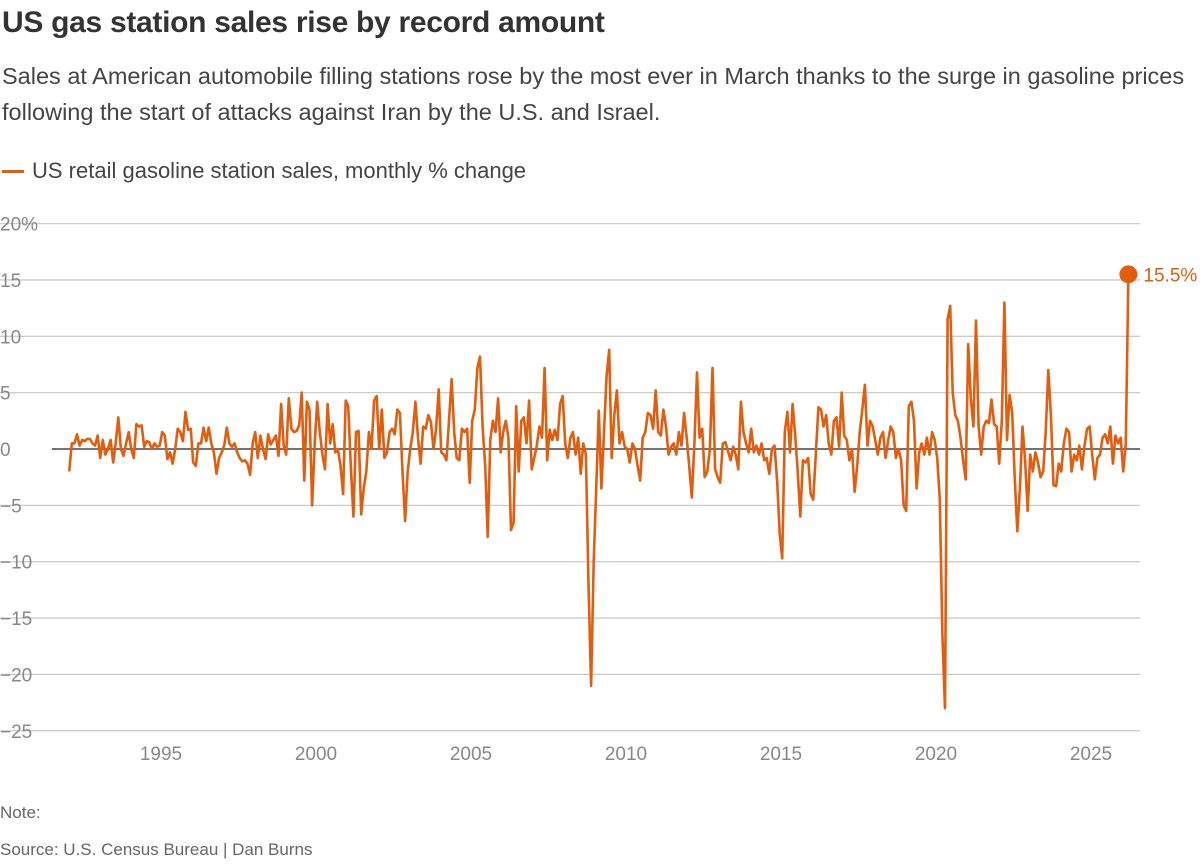 The width and height of the screenshot is (1200, 865). Describe the element at coordinates (16, 563) in the screenshot. I see `y-tick-label: −10` at that location.